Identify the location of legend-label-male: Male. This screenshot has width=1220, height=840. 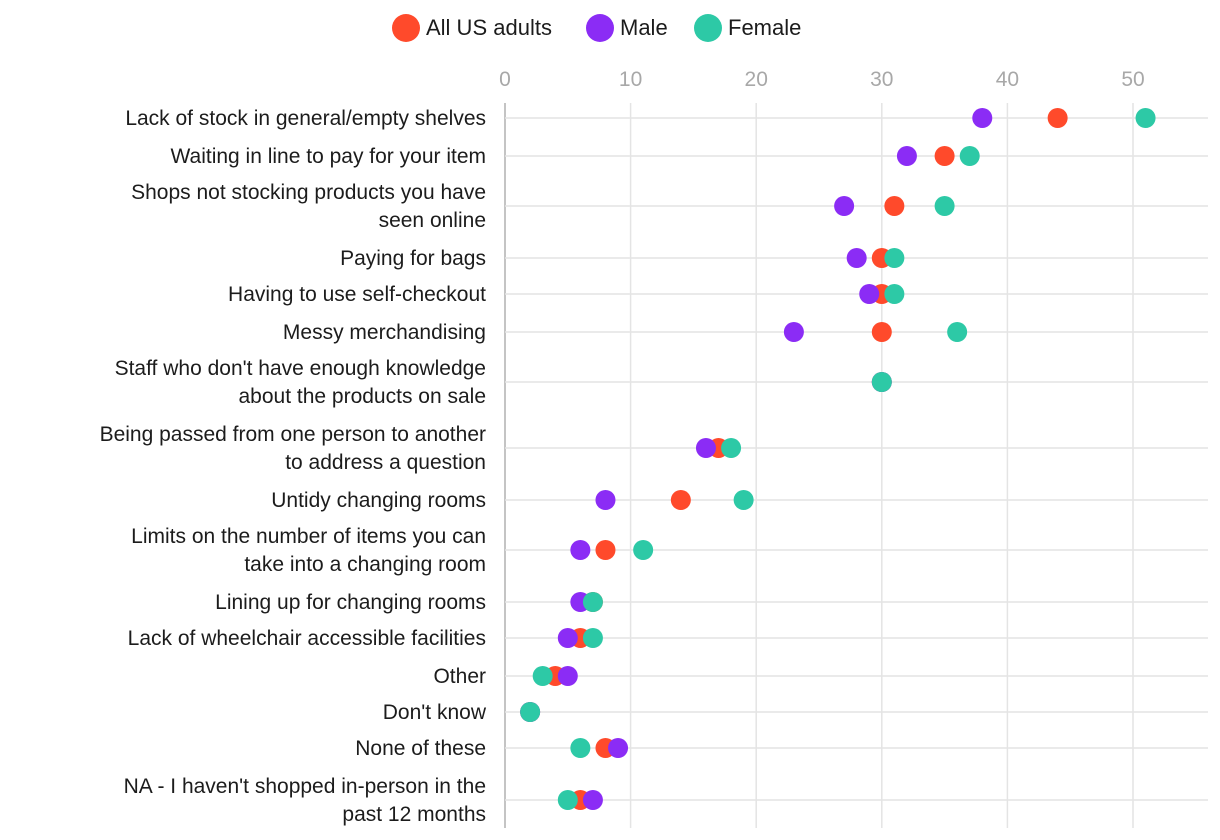
(644, 27).